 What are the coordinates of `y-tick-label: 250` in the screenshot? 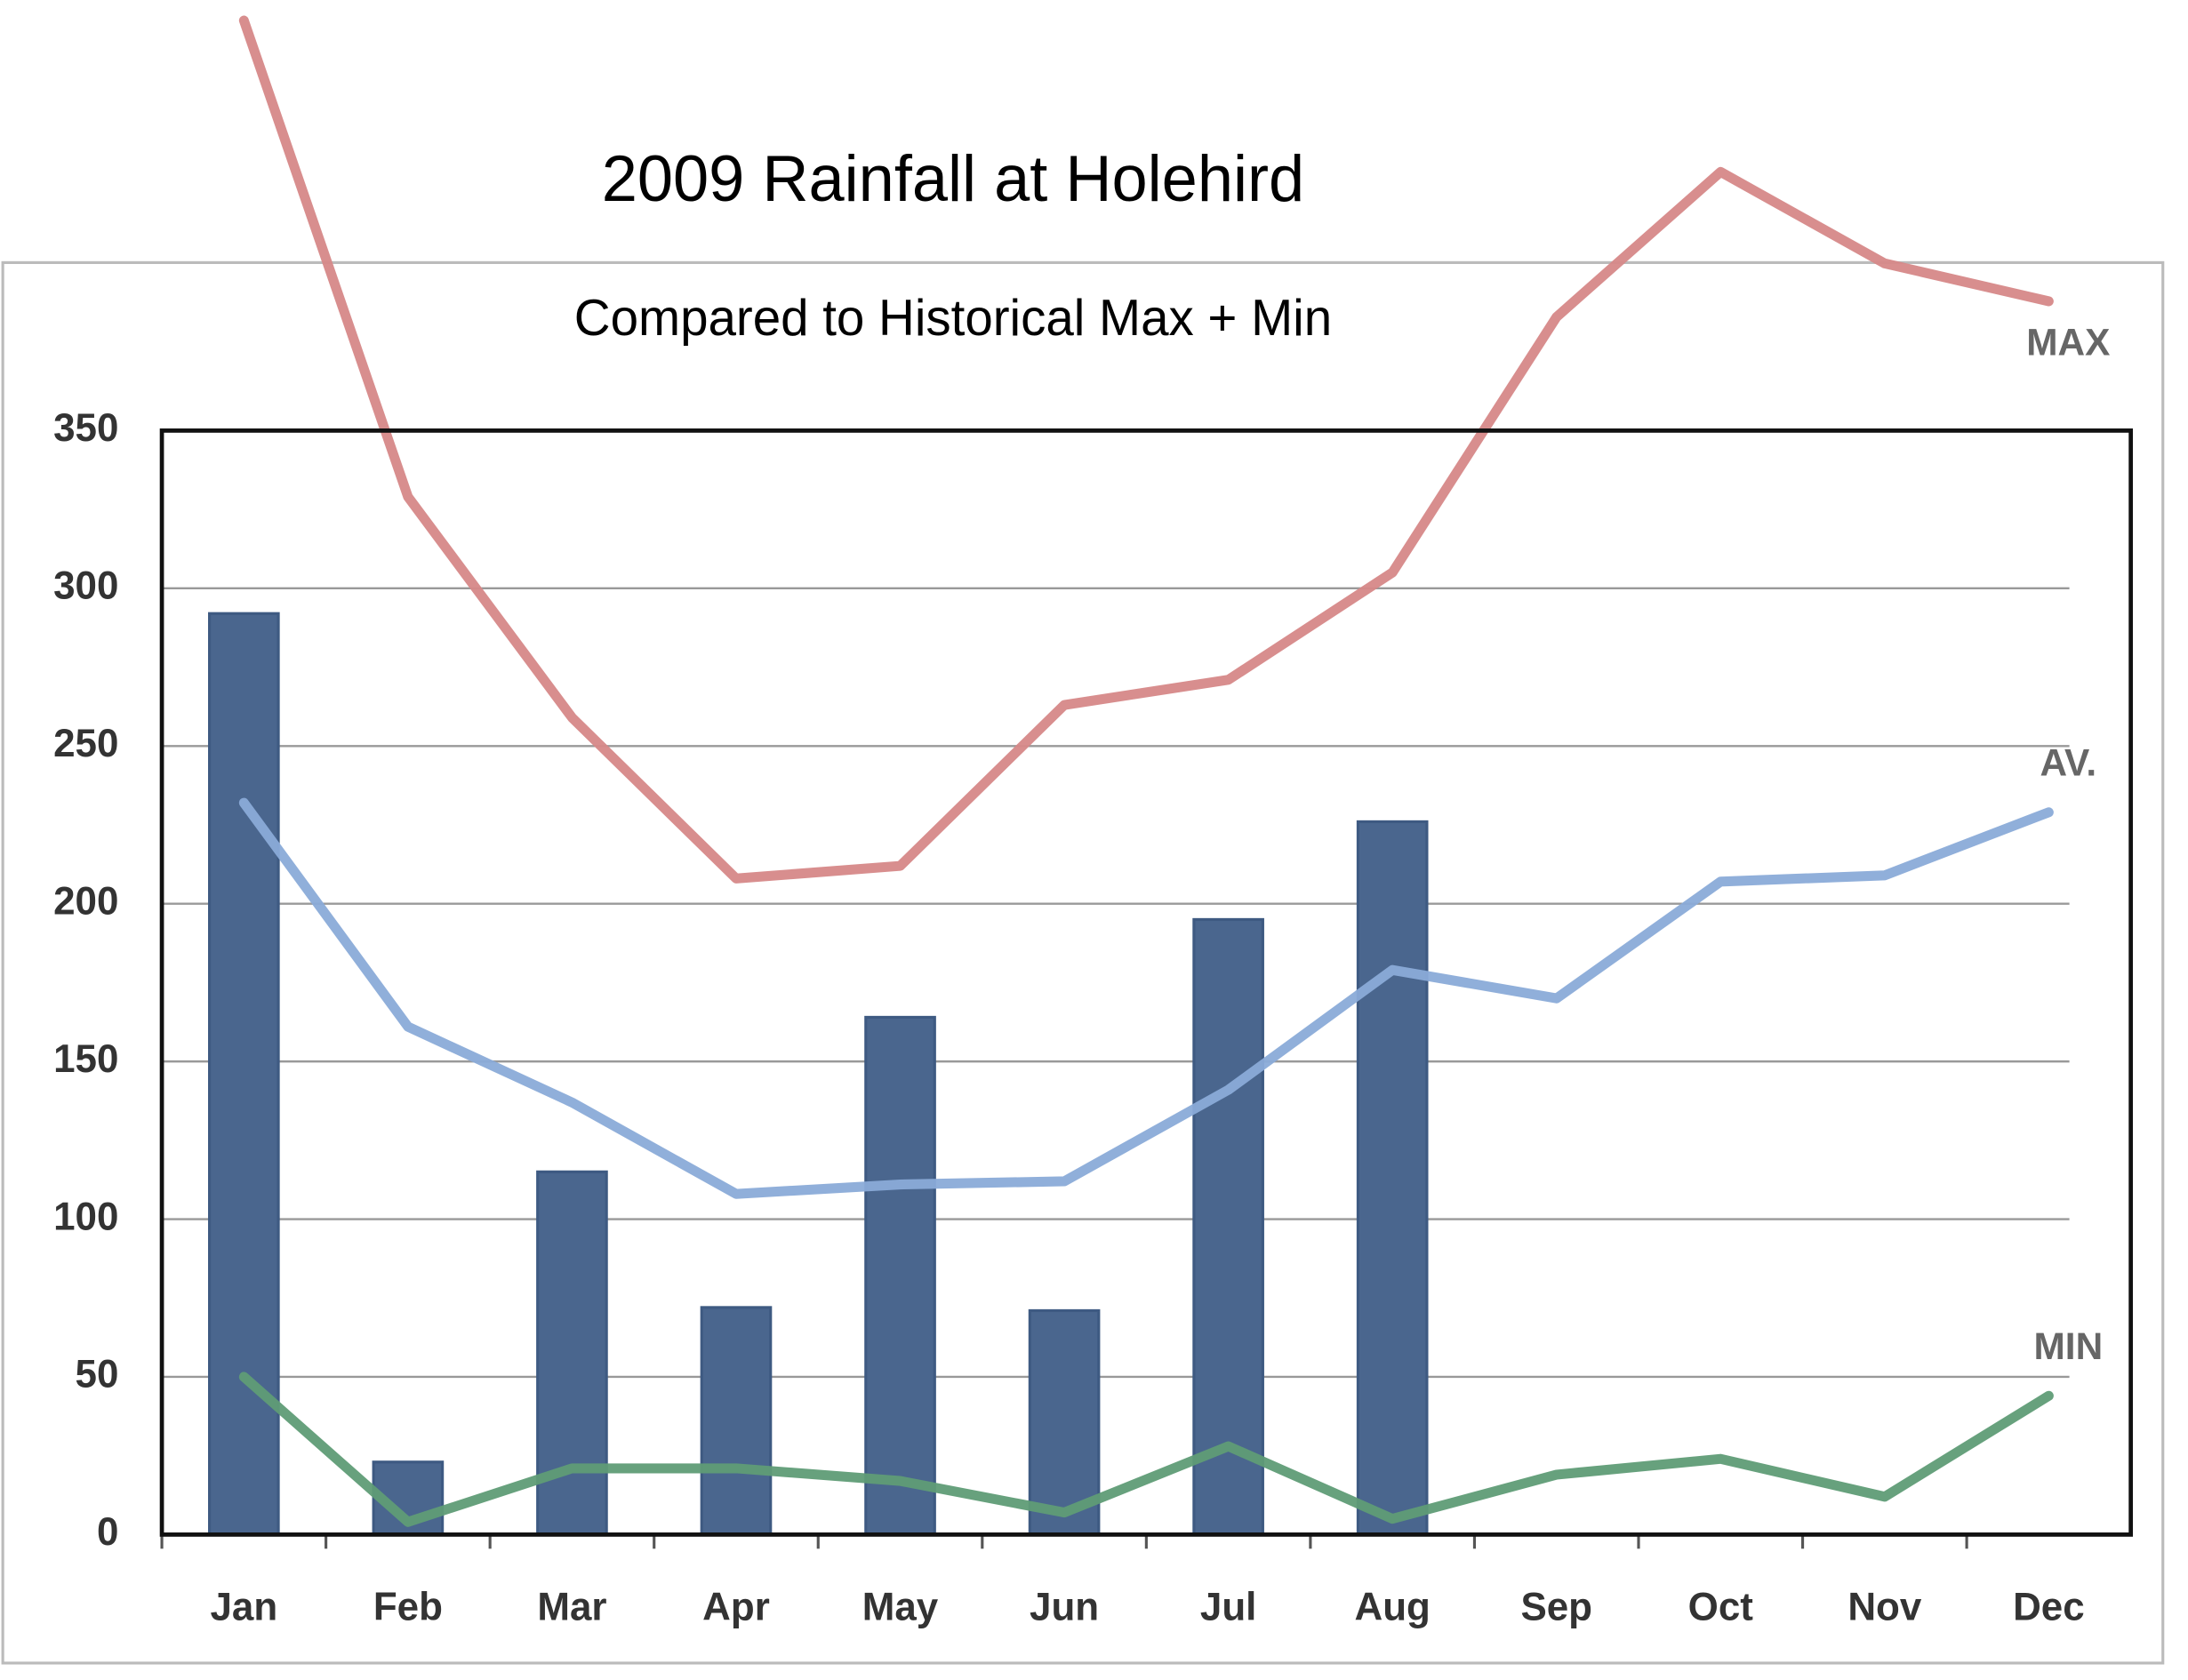 It's located at (85, 743).